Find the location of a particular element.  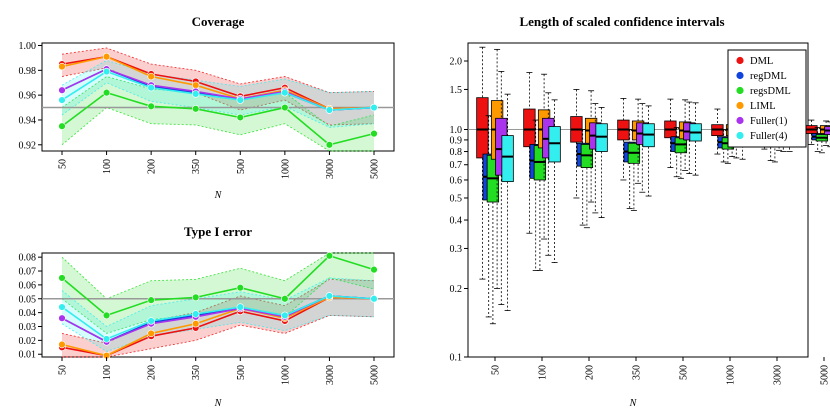

type1-xtick-label: 50 is located at coordinates (63, 370).